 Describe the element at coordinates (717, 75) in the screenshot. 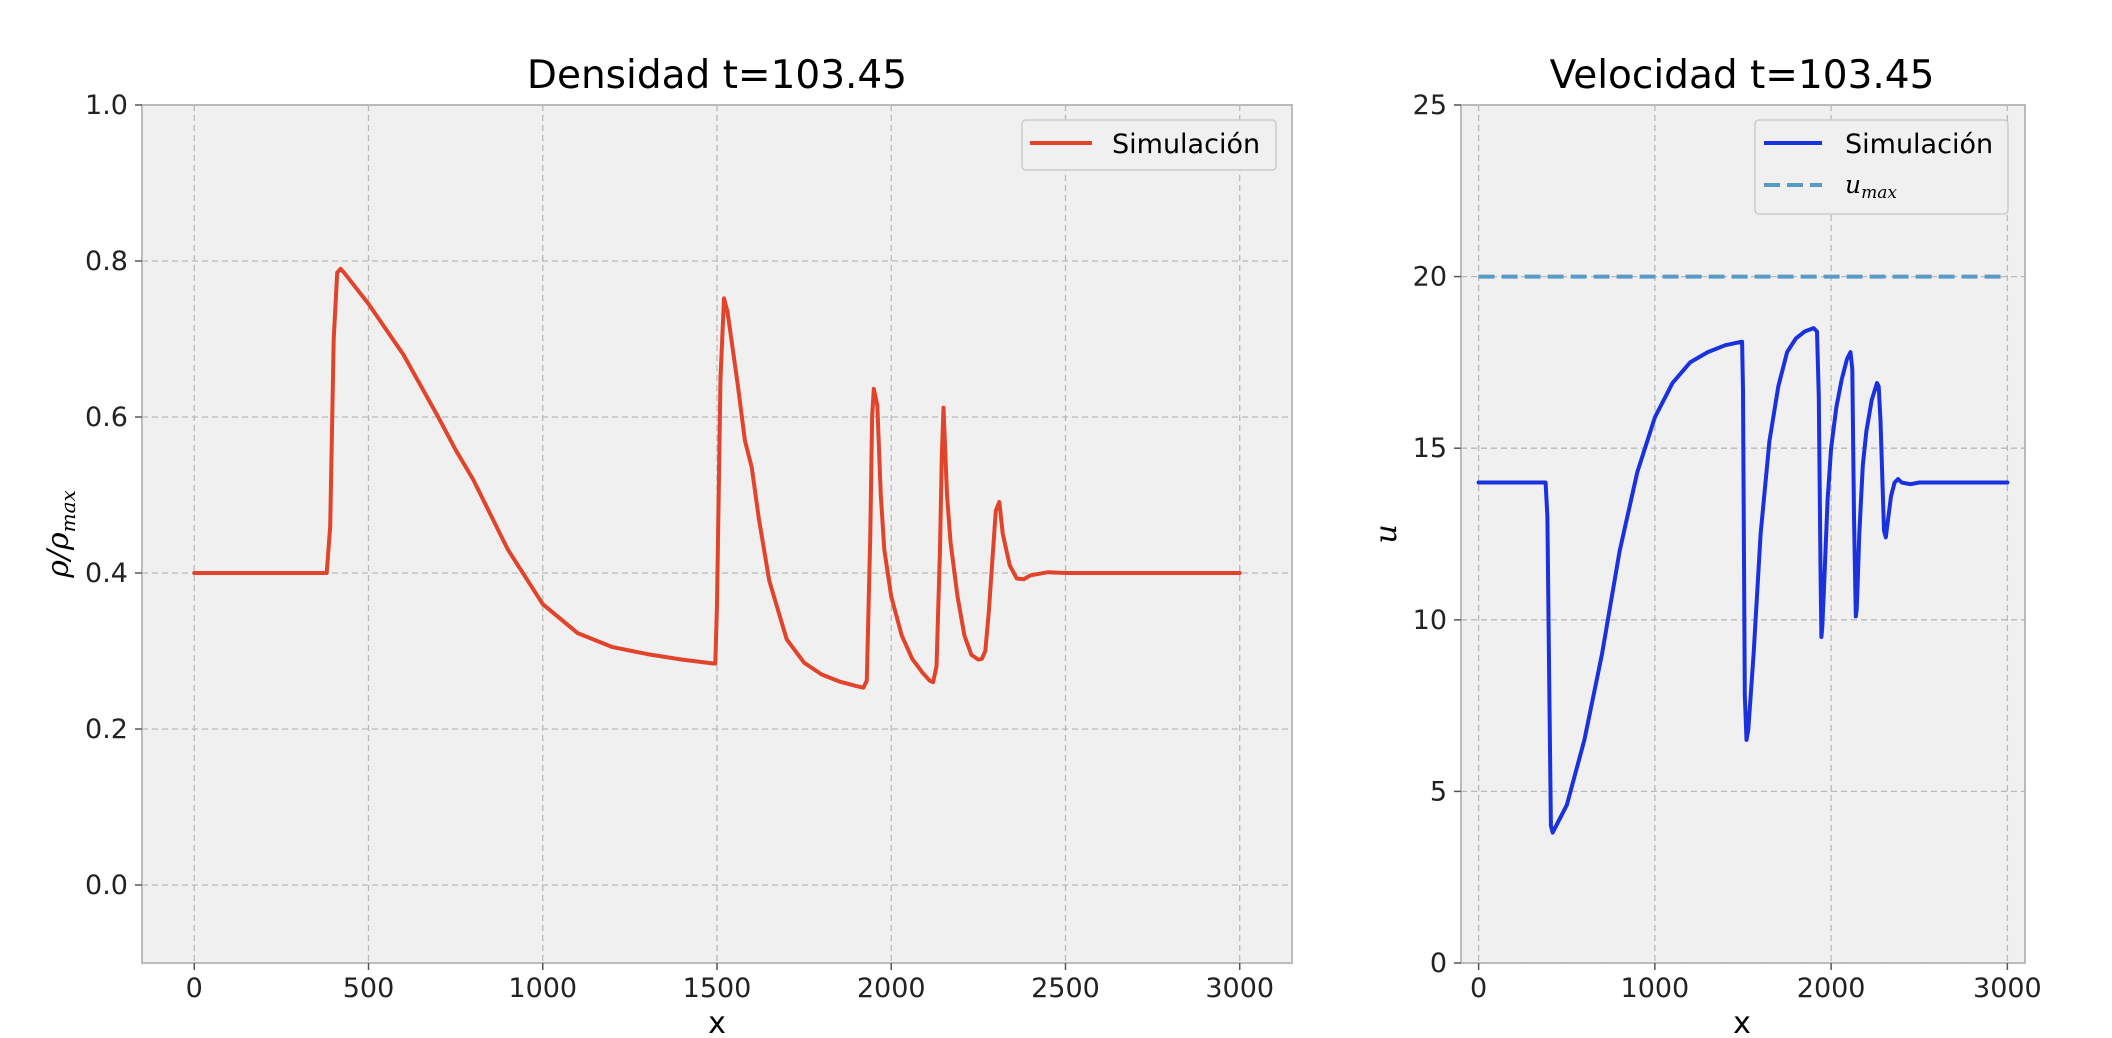

I see `density-chart-title: Densidad t=103.45` at that location.